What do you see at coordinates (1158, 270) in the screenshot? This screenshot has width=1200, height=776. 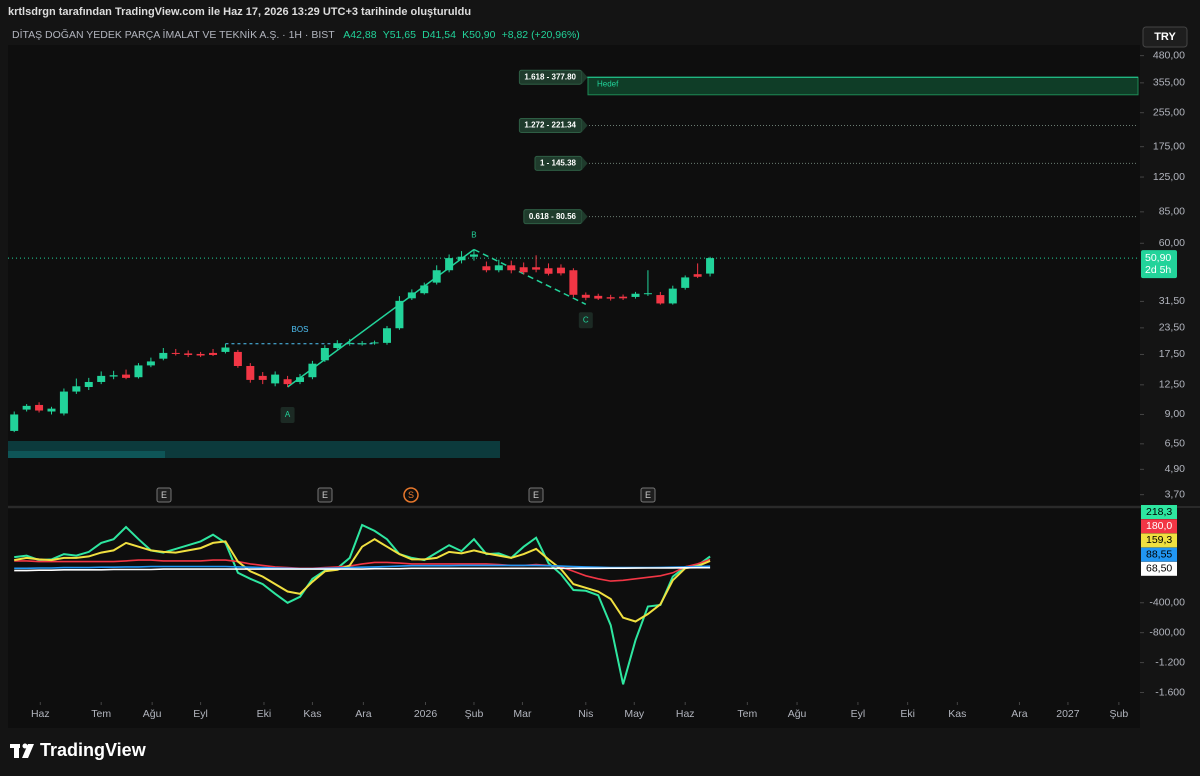 I see `countdown: 2d 5h` at bounding box center [1158, 270].